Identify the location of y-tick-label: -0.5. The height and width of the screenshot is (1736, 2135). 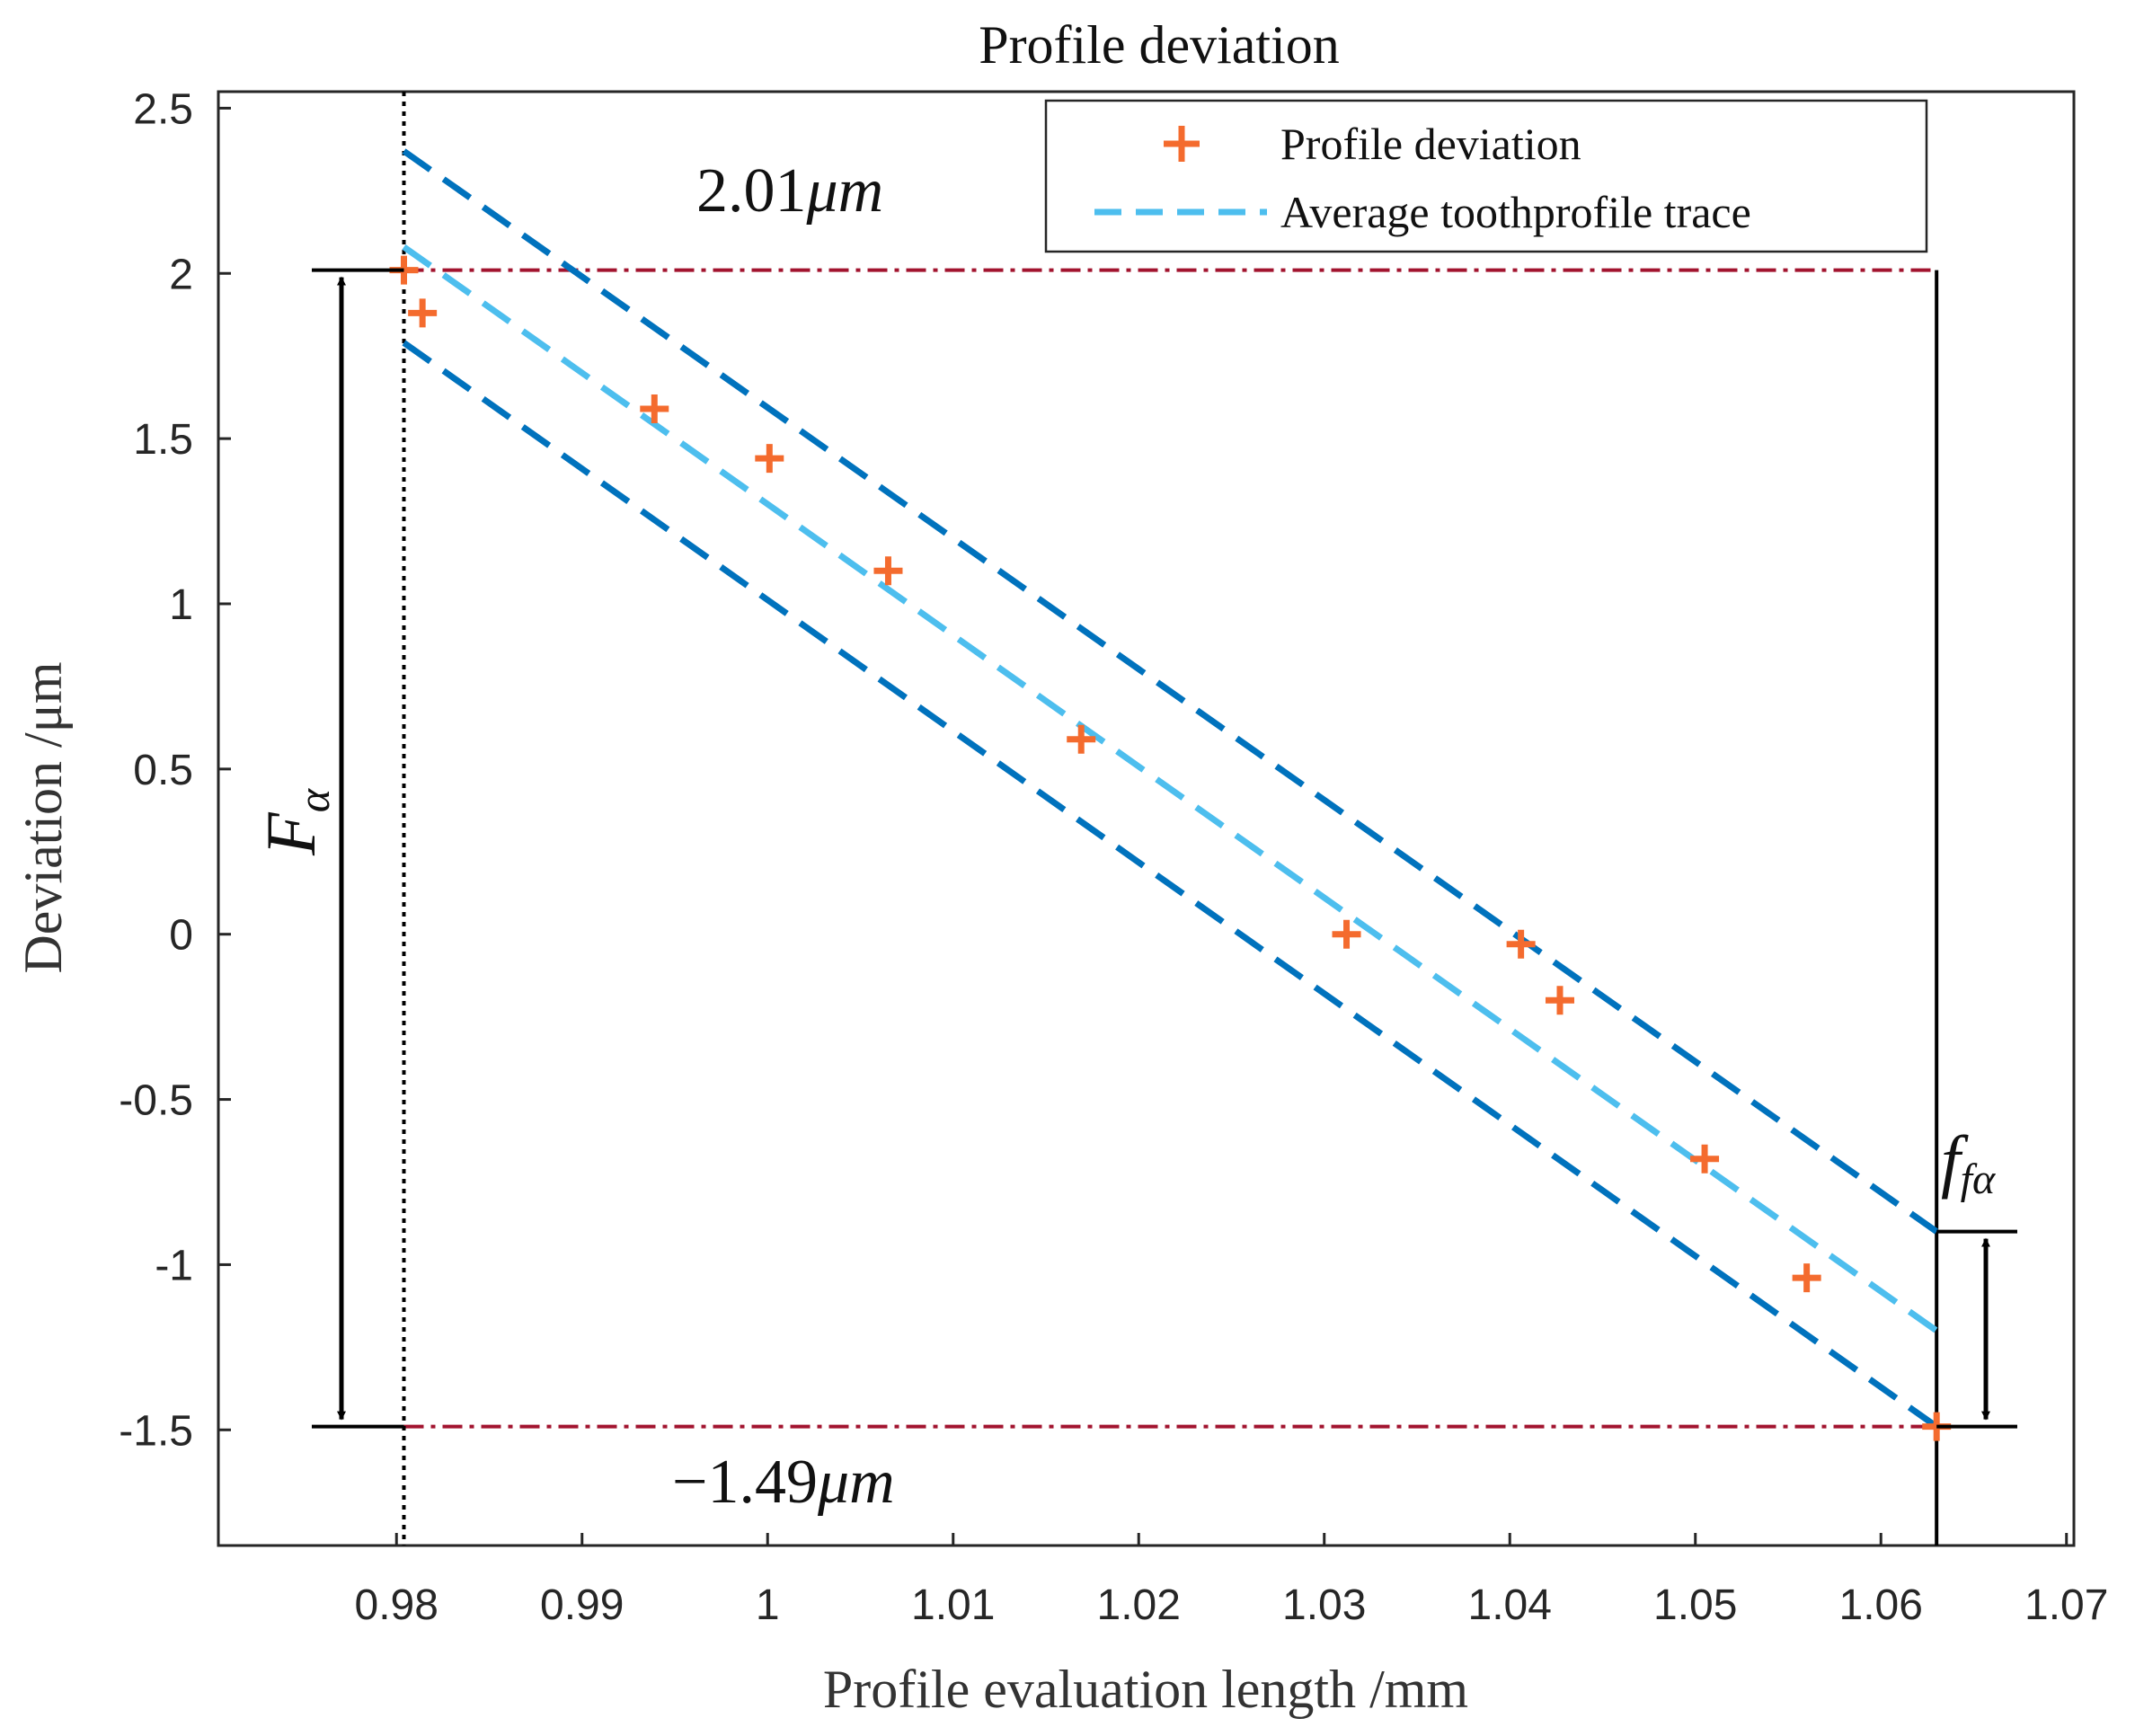
(156, 1101).